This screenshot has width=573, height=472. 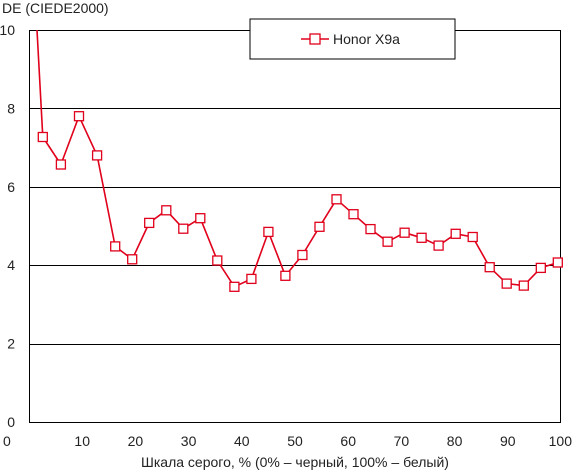 I want to click on y-tick-label: 0, so click(x=11, y=422).